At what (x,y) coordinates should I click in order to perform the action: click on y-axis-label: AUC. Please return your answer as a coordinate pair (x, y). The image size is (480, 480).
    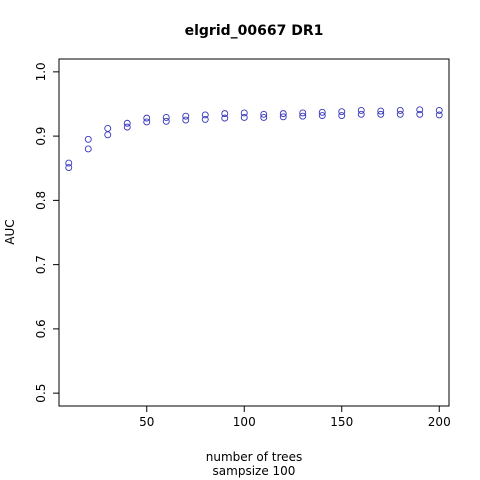
    Looking at the image, I should click on (10, 231).